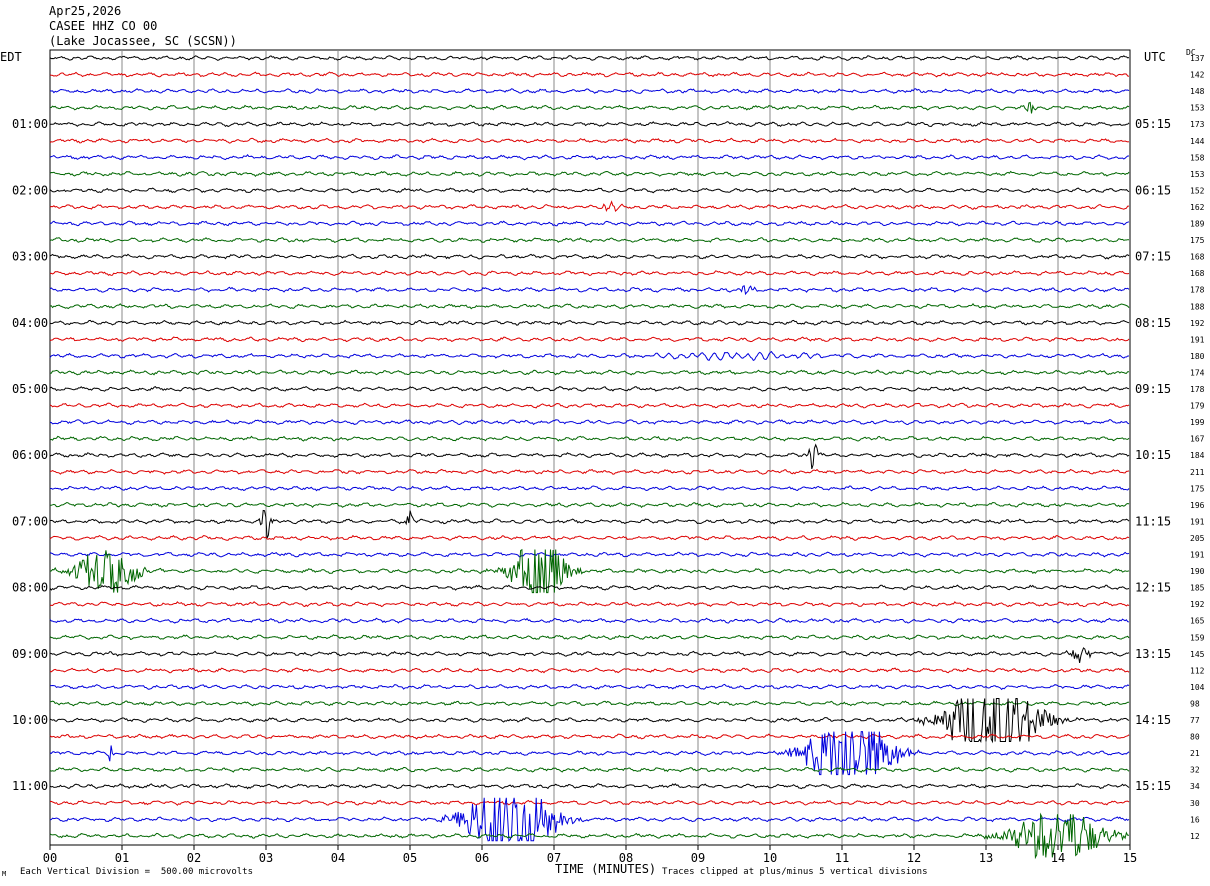  Describe the element at coordinates (1197, 439) in the screenshot. I see `dc-offset-label: 167` at that location.